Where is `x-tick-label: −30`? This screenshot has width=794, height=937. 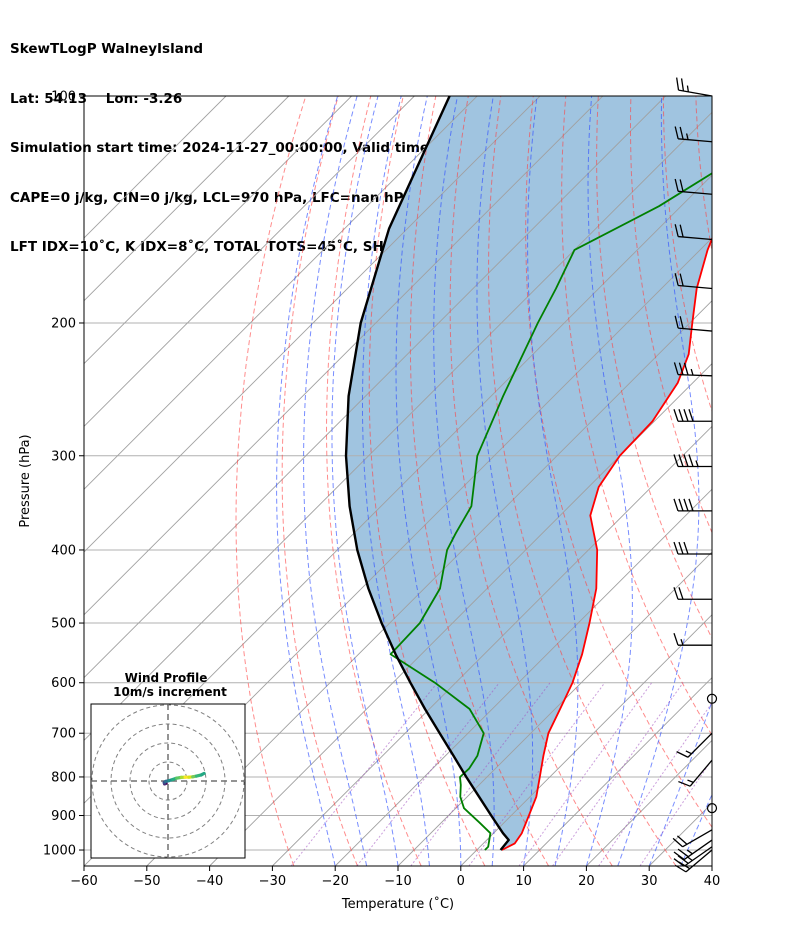
x-tick-label: −30 is located at coordinates (272, 881).